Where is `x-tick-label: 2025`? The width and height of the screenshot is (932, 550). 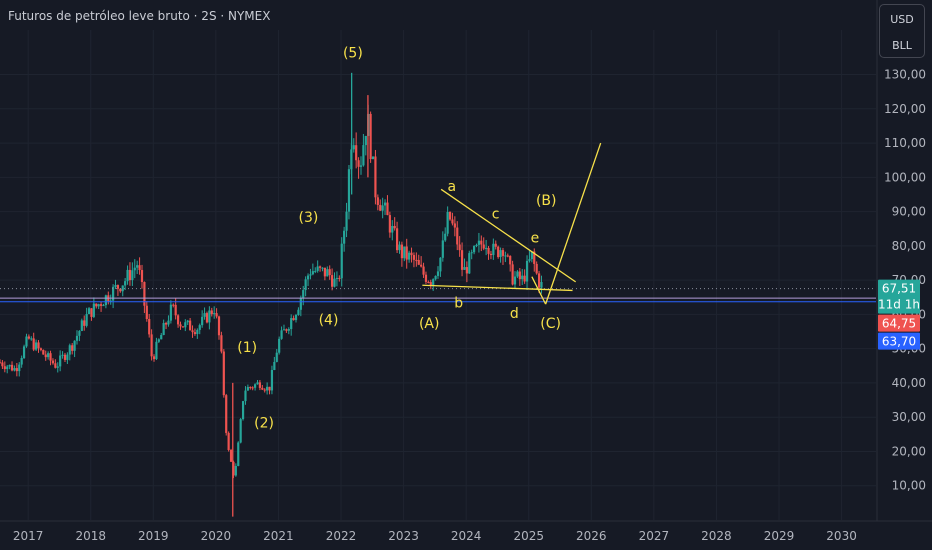 x-tick-label: 2025 is located at coordinates (528, 536).